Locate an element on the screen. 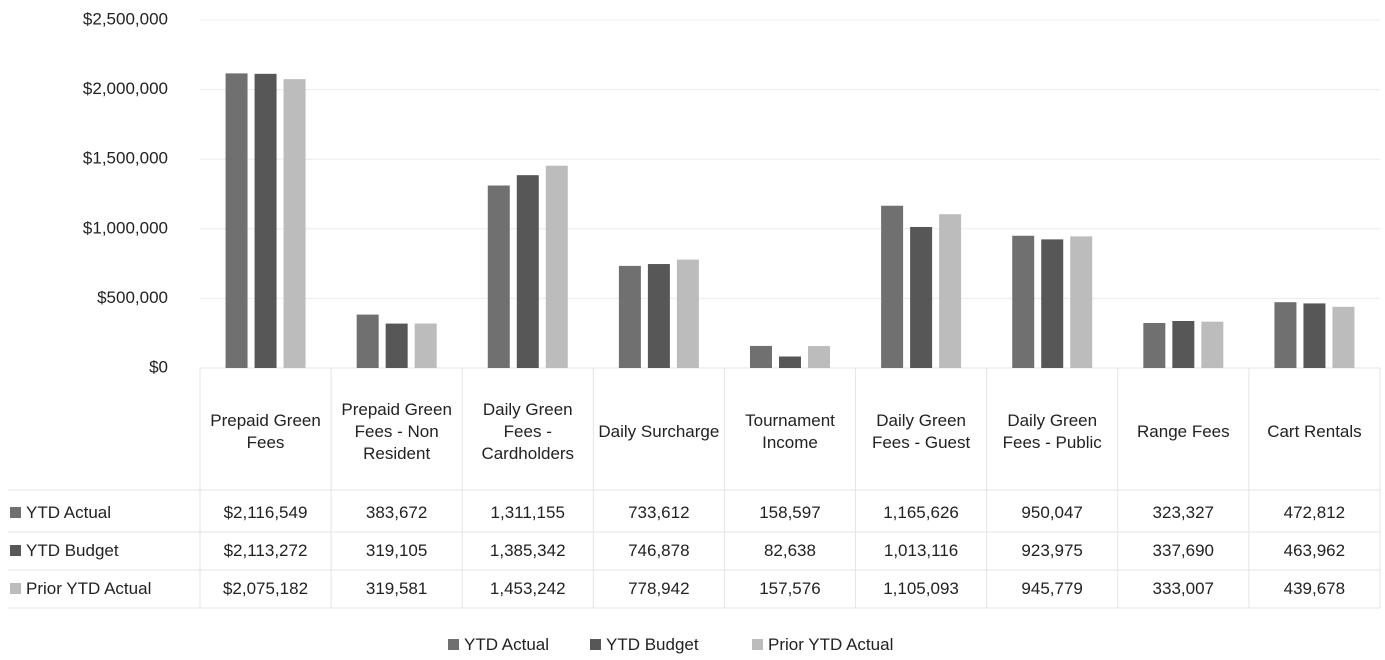 Image resolution: width=1385 pixels, height=660 pixels. row-header-text: YTD Actual is located at coordinates (69, 512).